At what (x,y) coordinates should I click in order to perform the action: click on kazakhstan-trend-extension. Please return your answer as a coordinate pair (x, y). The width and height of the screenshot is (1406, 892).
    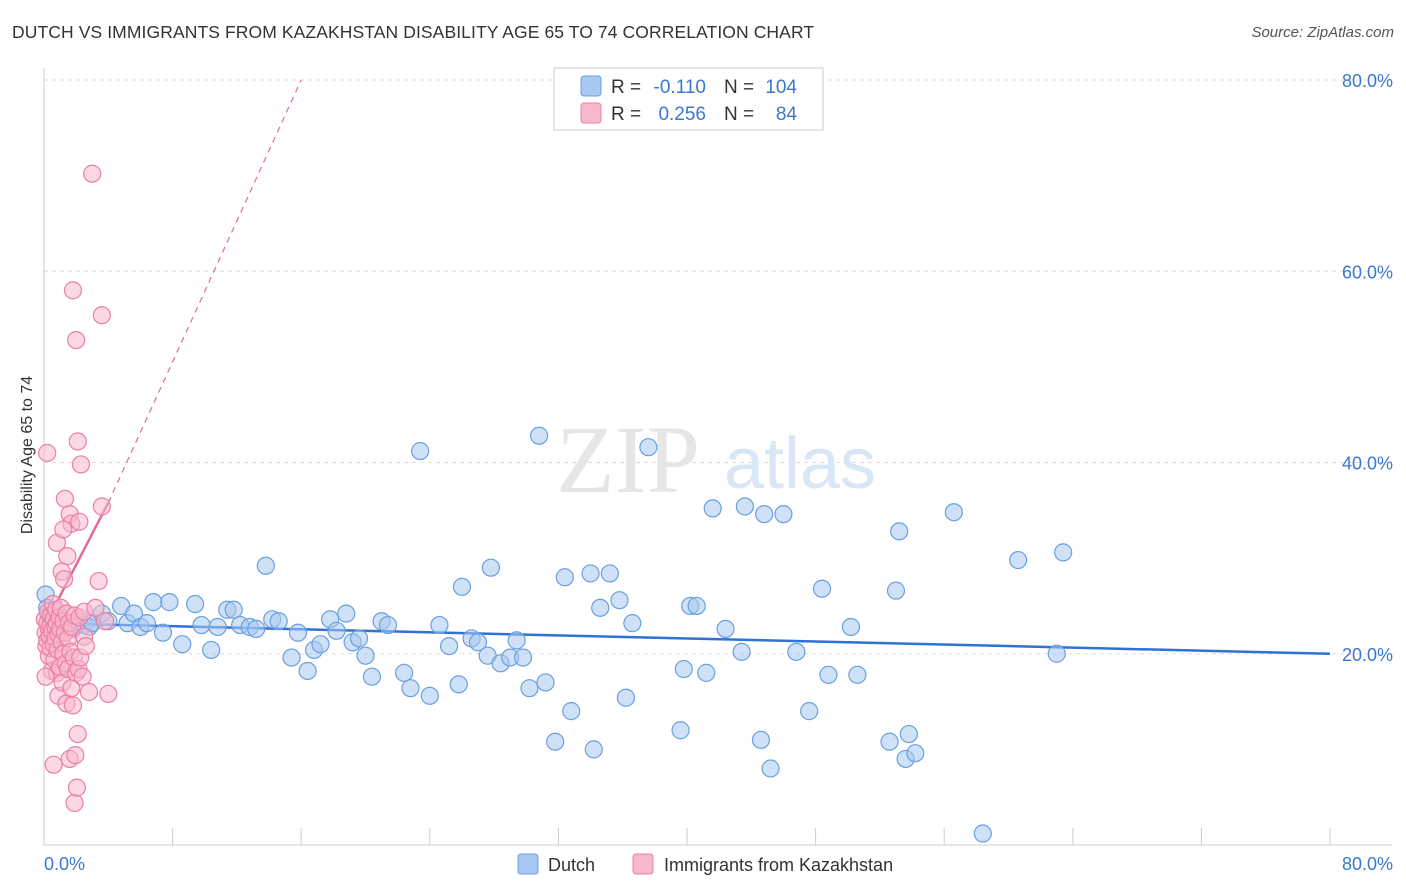
    Looking at the image, I should click on (204, 291).